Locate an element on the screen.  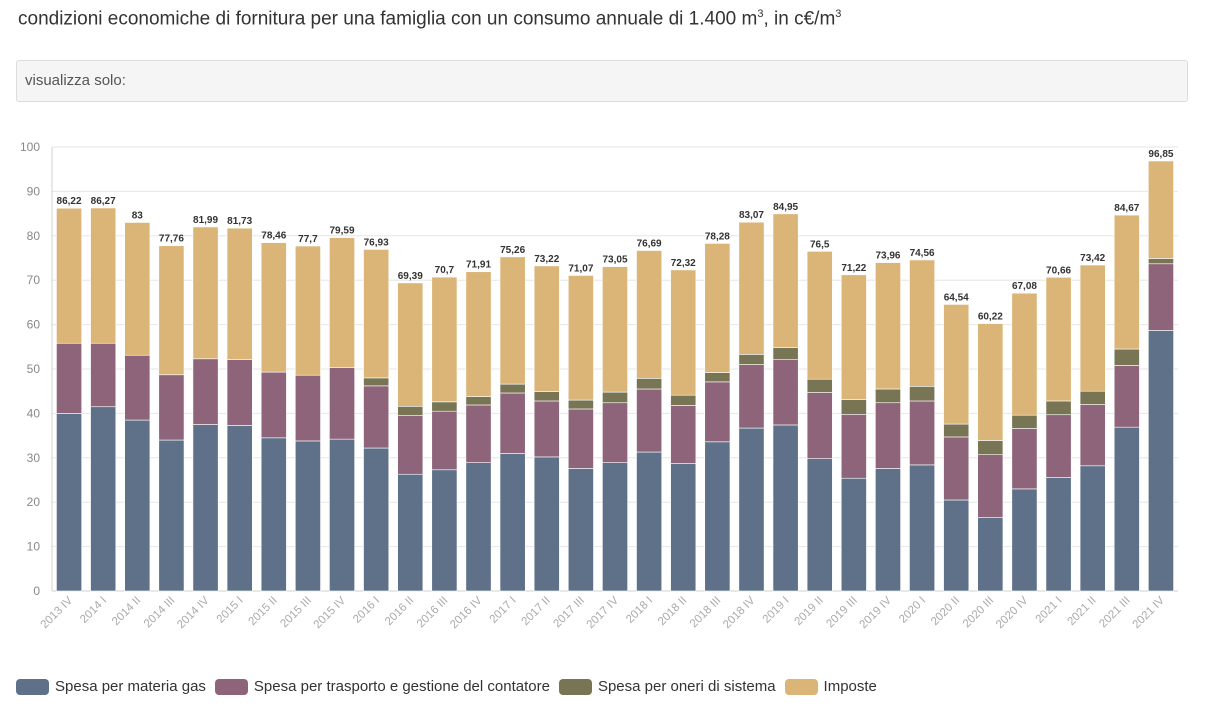
x-tick-label: 2015 I is located at coordinates (230, 610).